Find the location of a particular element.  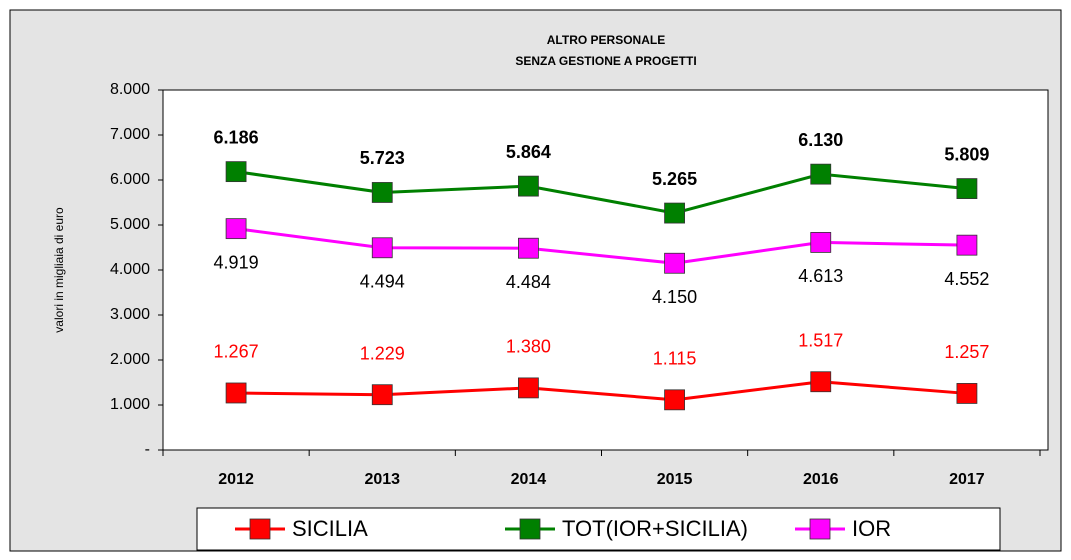

x-tick-label: 2016 is located at coordinates (821, 479).